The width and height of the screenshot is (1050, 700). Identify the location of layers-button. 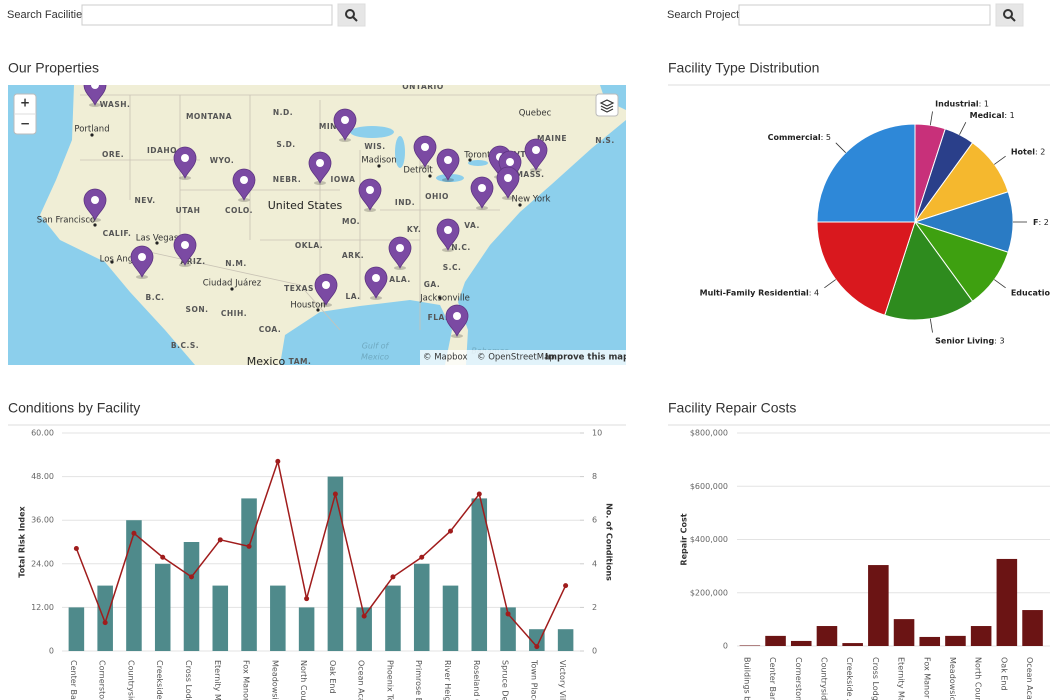
(607, 105).